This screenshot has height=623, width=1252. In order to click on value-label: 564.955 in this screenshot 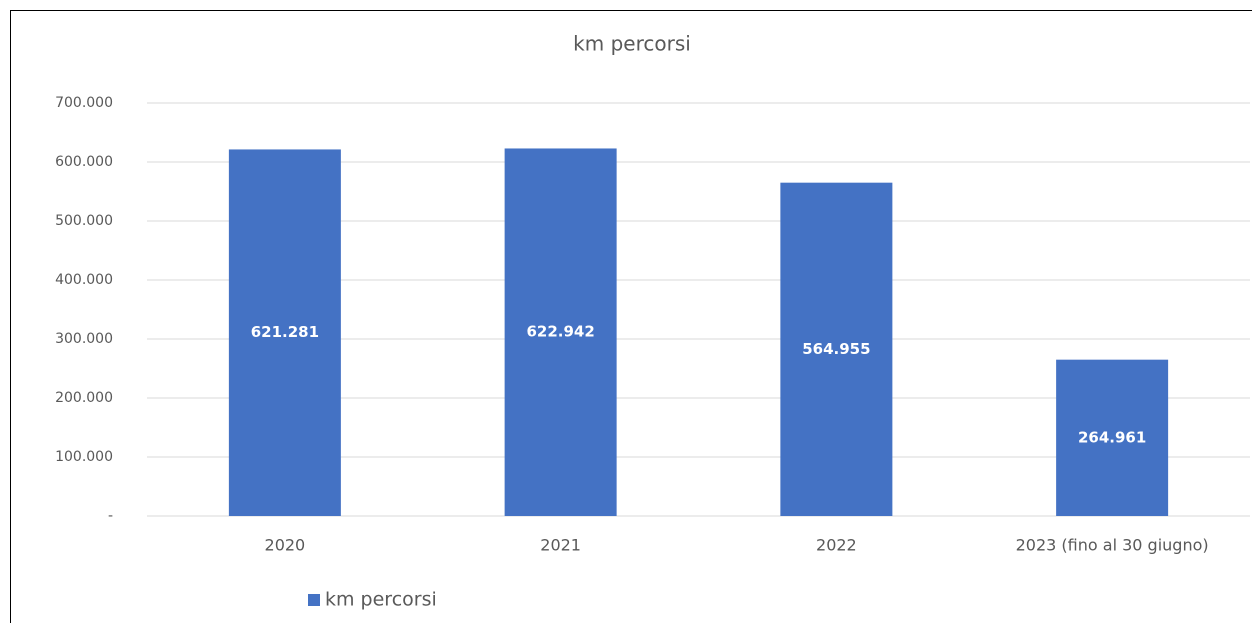, I will do `click(836, 349)`.